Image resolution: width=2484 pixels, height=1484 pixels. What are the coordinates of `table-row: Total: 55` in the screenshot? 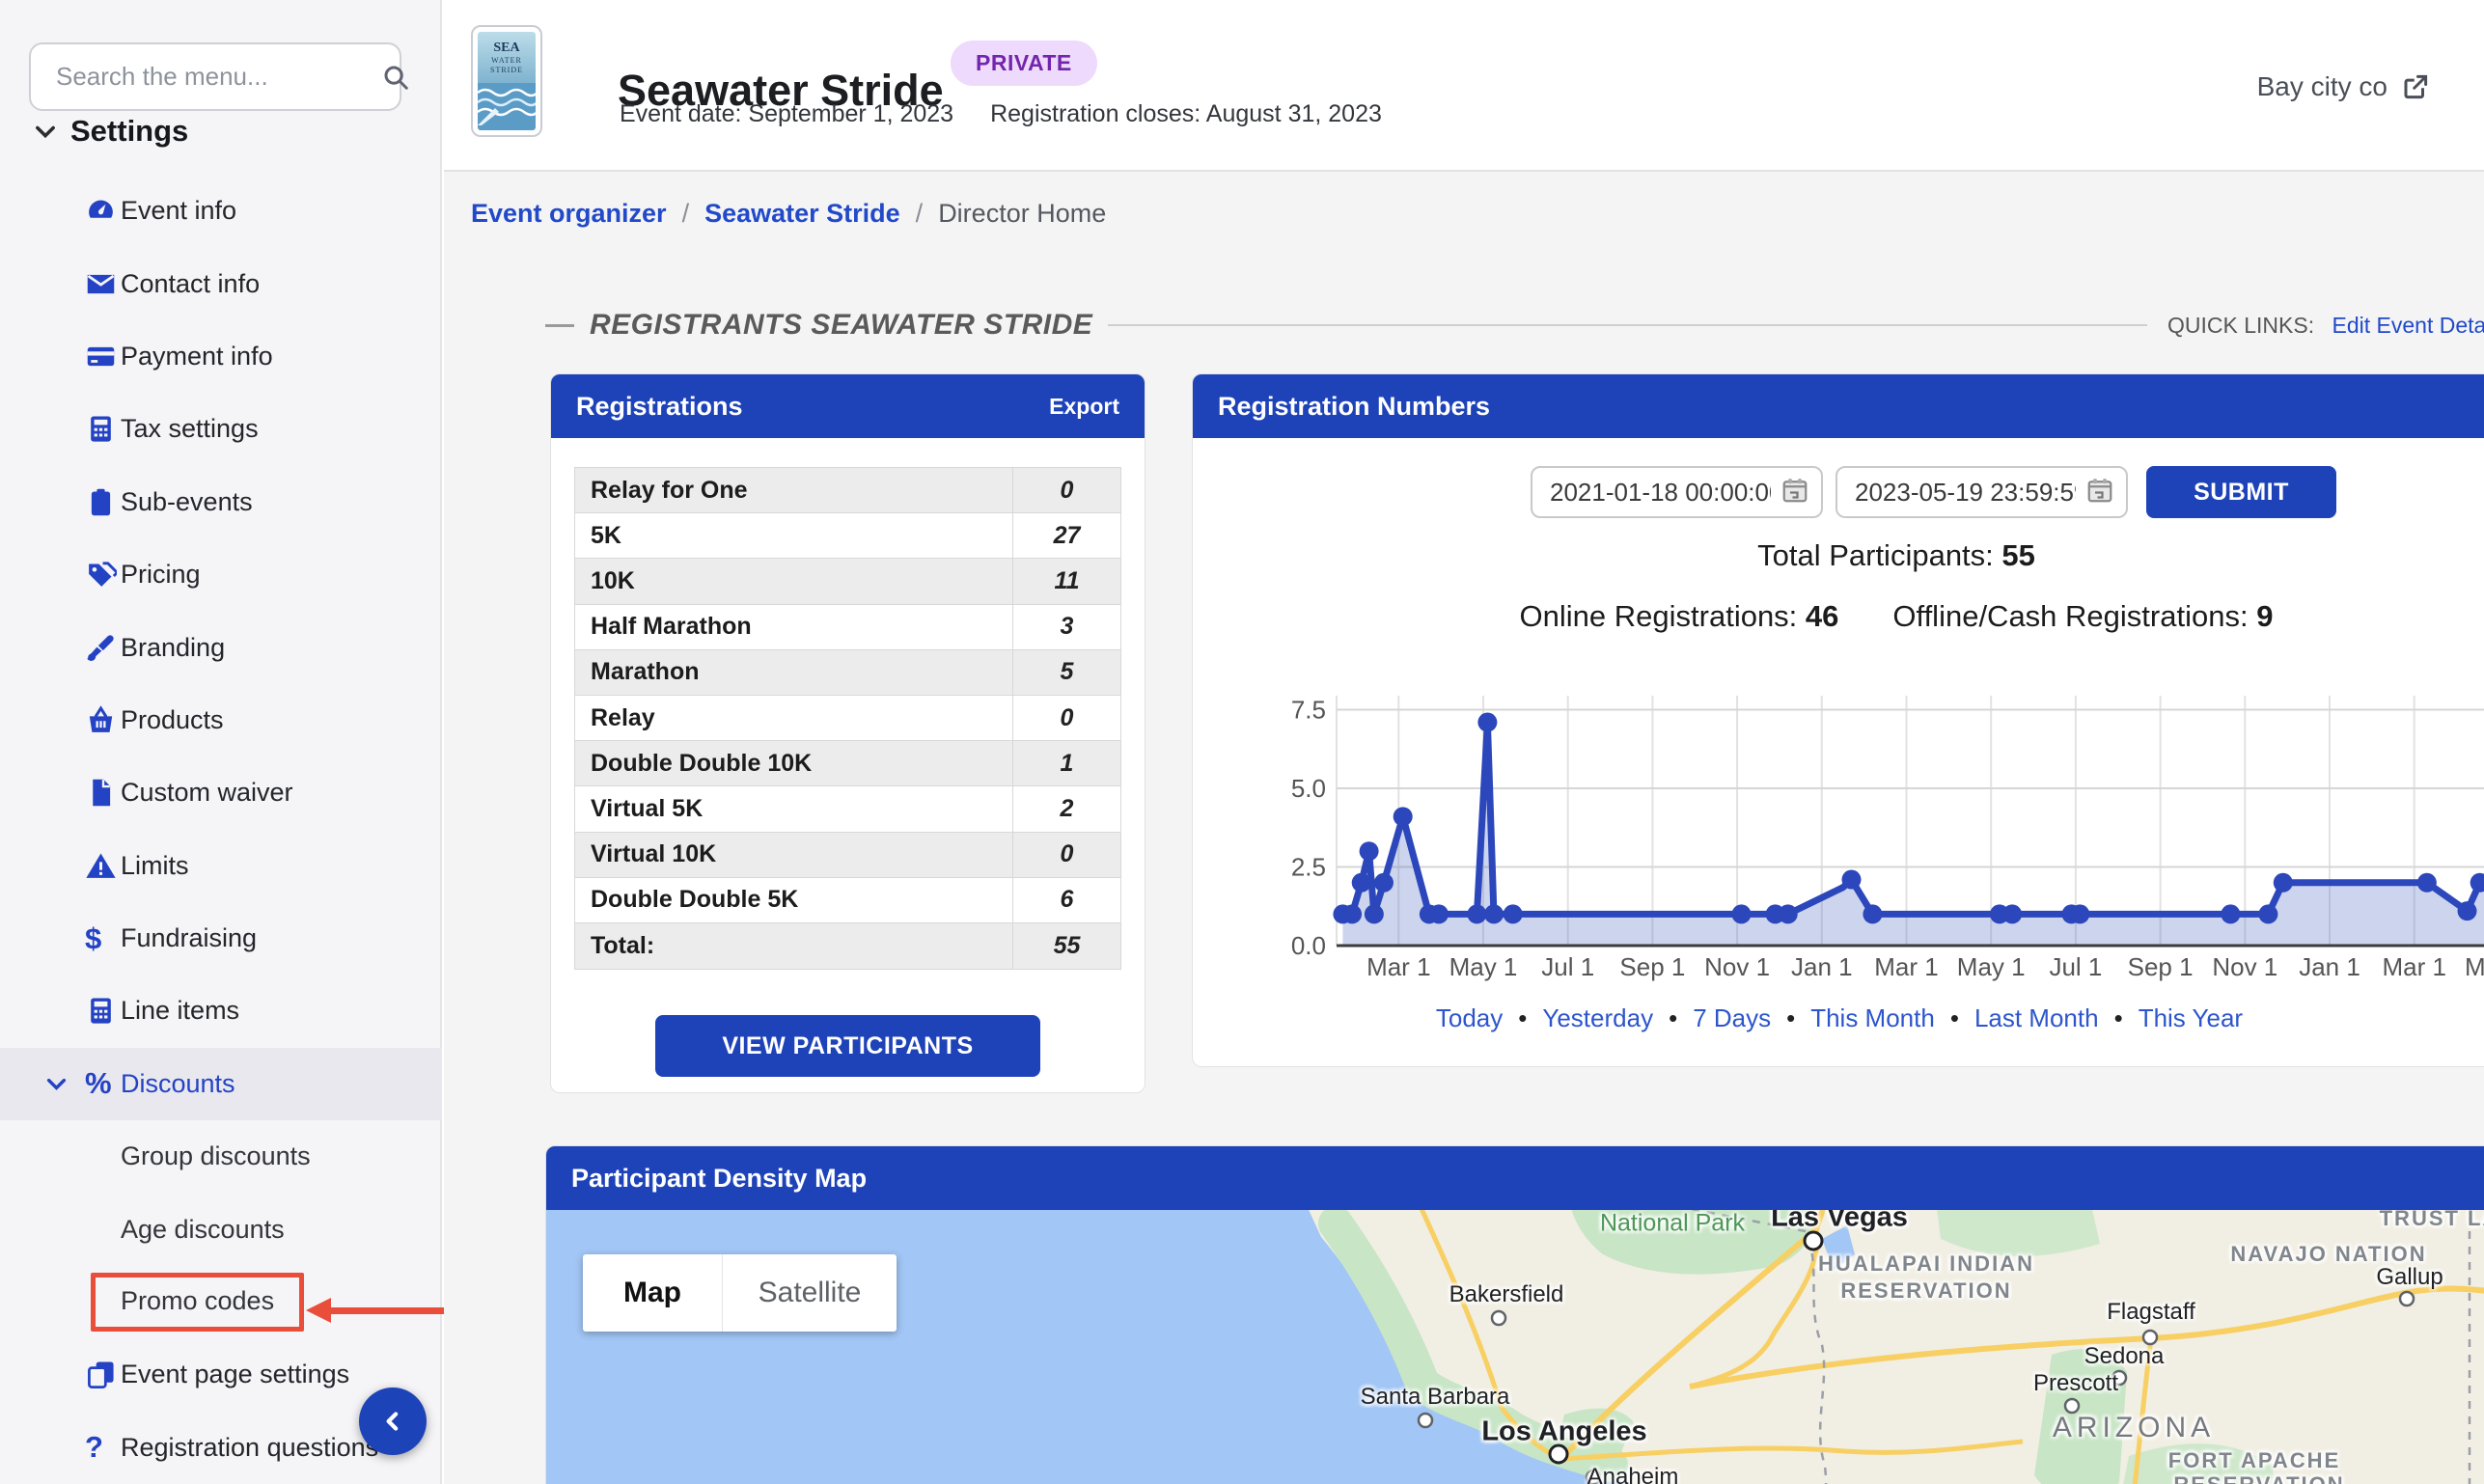 It's located at (847, 946).